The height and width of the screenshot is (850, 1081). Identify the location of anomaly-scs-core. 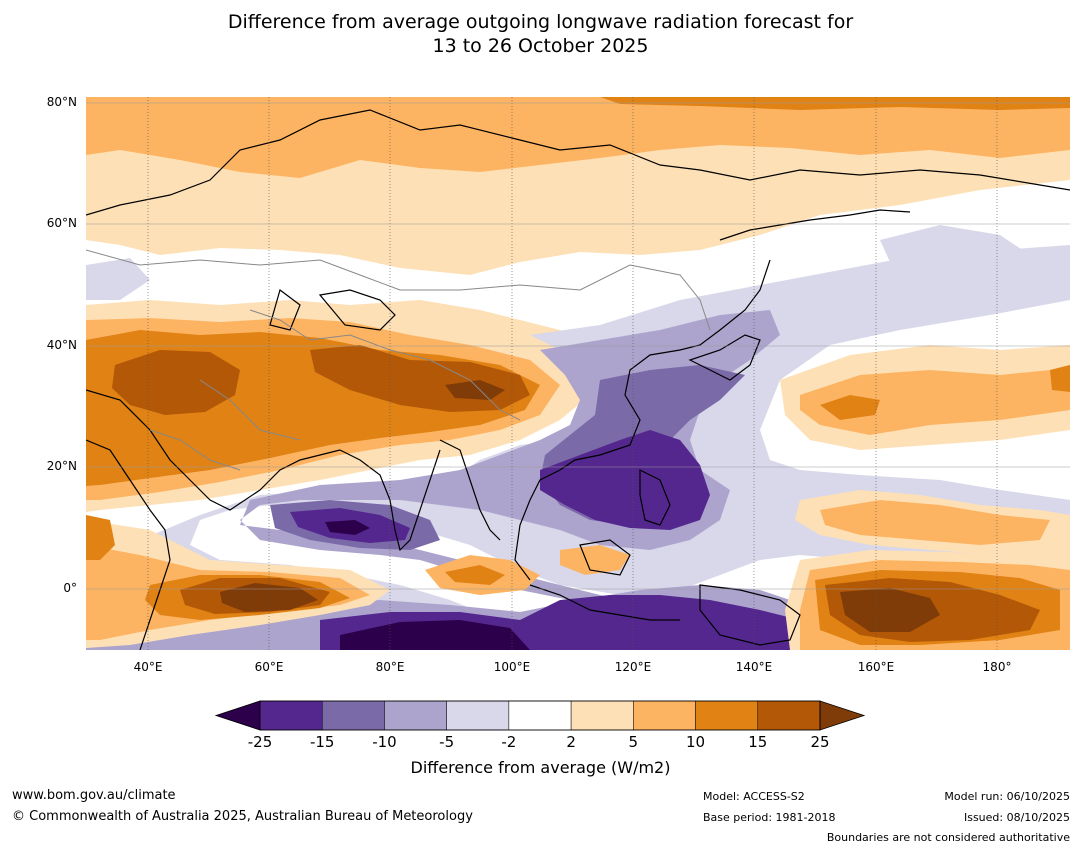
(625, 480).